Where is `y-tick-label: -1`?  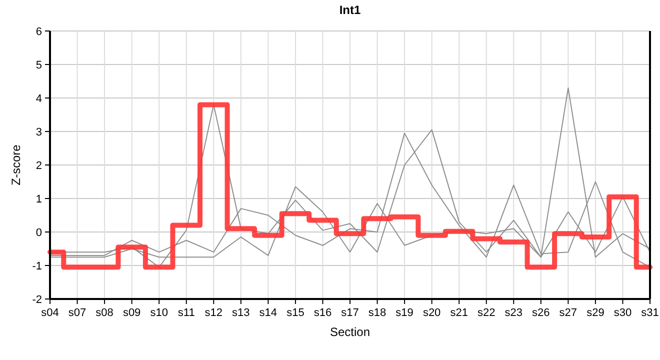 y-tick-label: -1 is located at coordinates (37, 266).